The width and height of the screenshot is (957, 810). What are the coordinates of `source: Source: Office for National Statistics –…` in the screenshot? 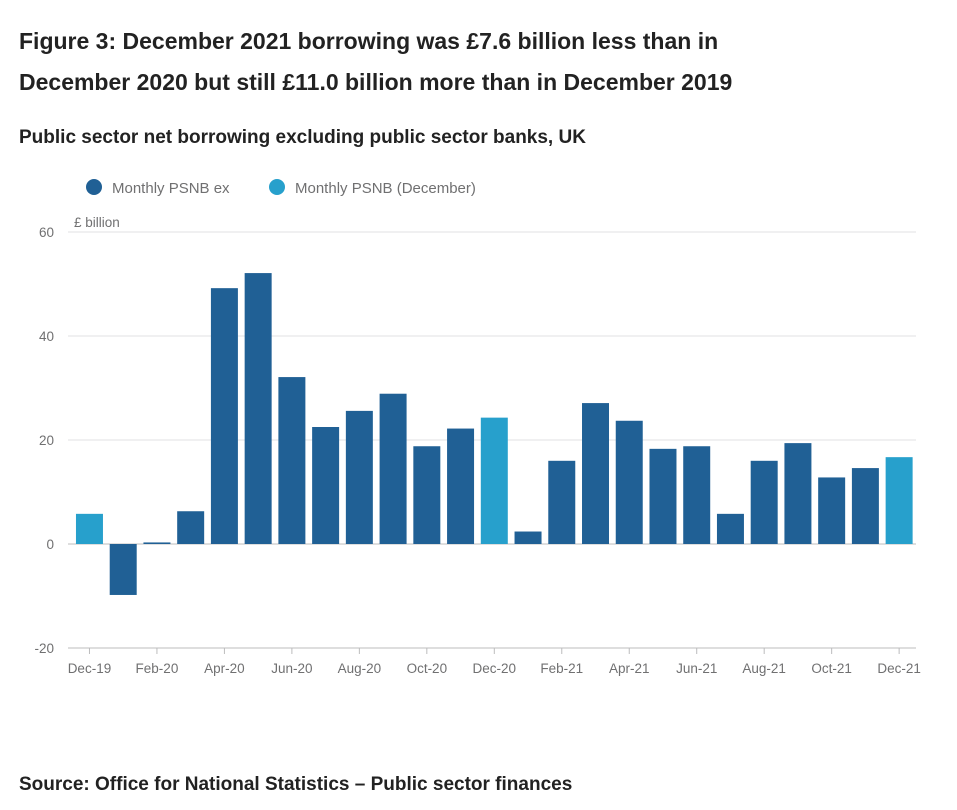 It's located at (295, 784).